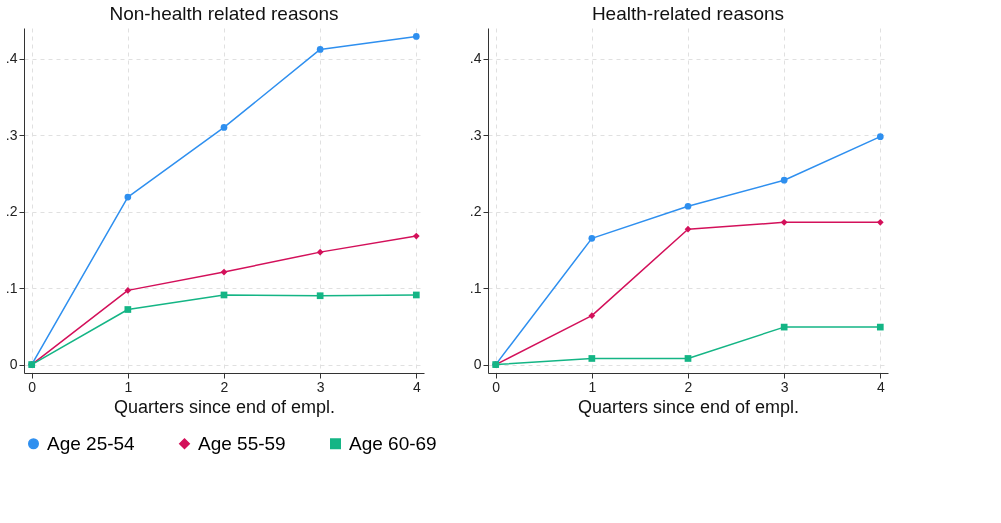  I want to click on legend-label: Age 25-54, so click(91, 443).